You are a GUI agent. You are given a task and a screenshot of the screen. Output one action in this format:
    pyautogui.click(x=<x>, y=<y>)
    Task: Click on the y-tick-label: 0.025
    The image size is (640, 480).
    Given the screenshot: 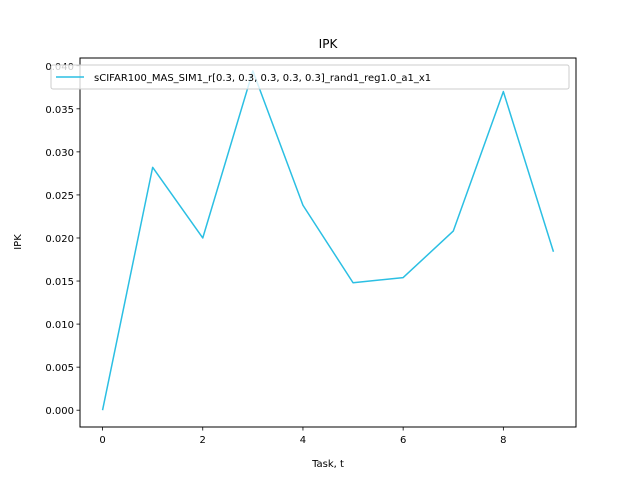 What is the action you would take?
    pyautogui.click(x=59, y=196)
    